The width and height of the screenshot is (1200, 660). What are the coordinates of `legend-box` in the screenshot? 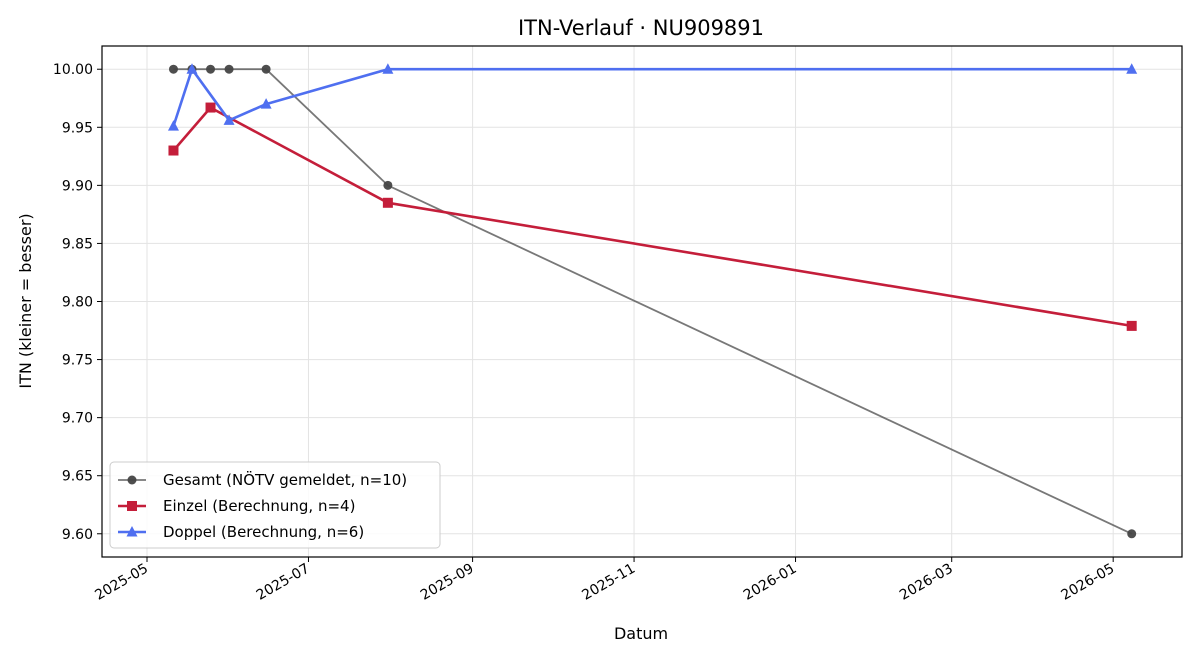 It's located at (275, 505).